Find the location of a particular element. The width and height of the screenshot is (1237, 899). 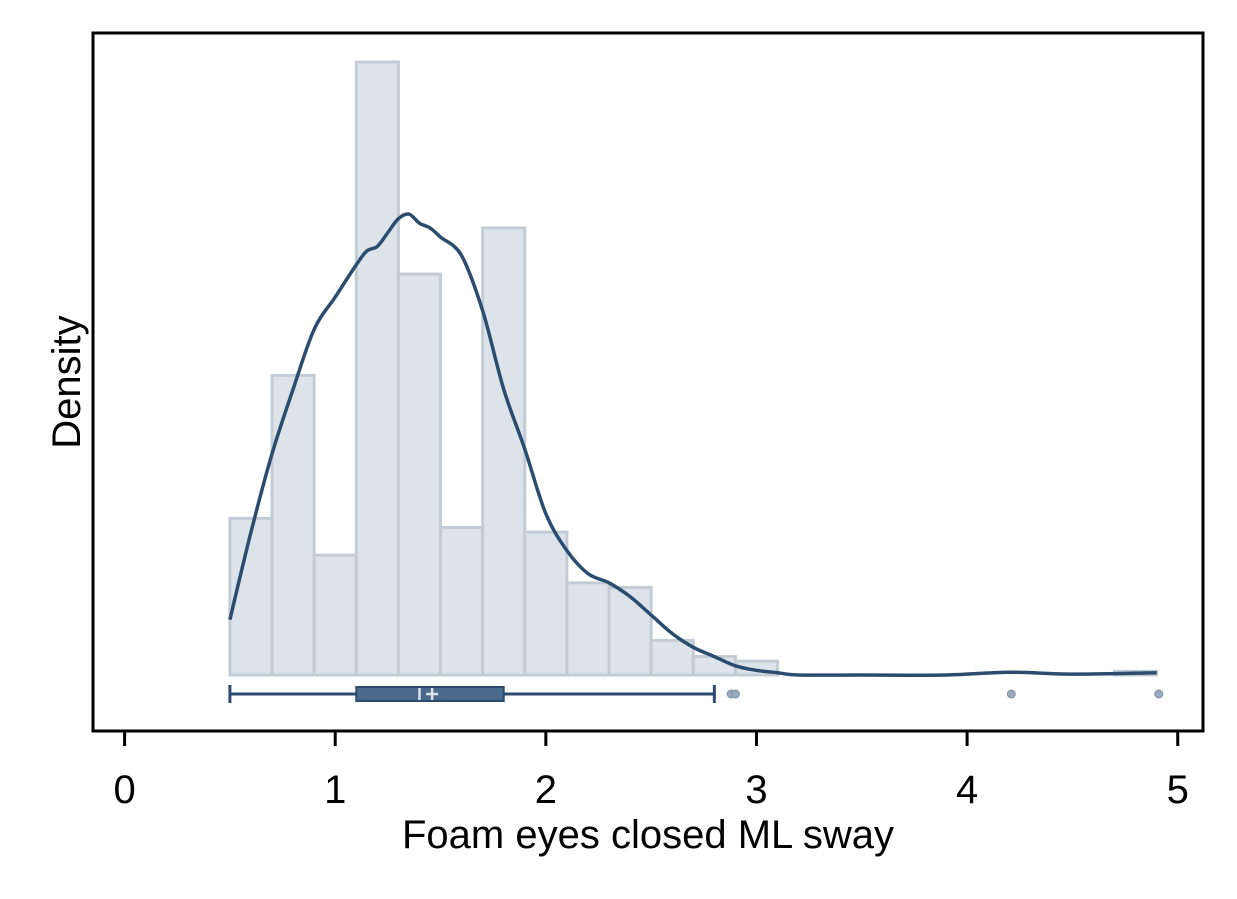

boxplot-layer is located at coordinates (696, 694).